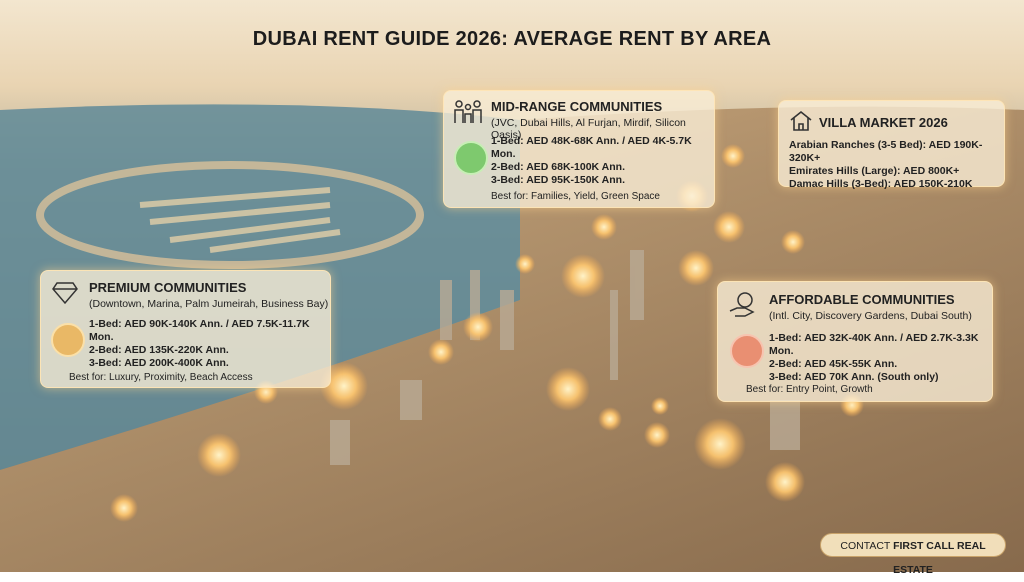 The height and width of the screenshot is (582, 1024). What do you see at coordinates (913, 554) in the screenshot?
I see `contact-badge: CONTACT FIRST CALL REAL ESTATE` at bounding box center [913, 554].